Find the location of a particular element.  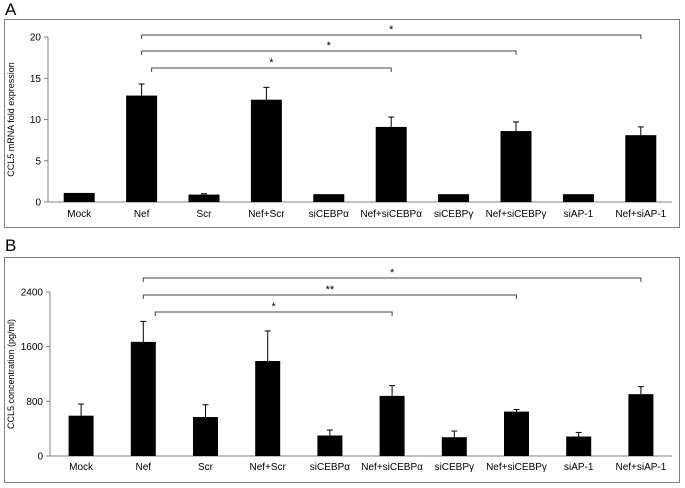

chart-a-category-label: siCEBPα is located at coordinates (329, 214).